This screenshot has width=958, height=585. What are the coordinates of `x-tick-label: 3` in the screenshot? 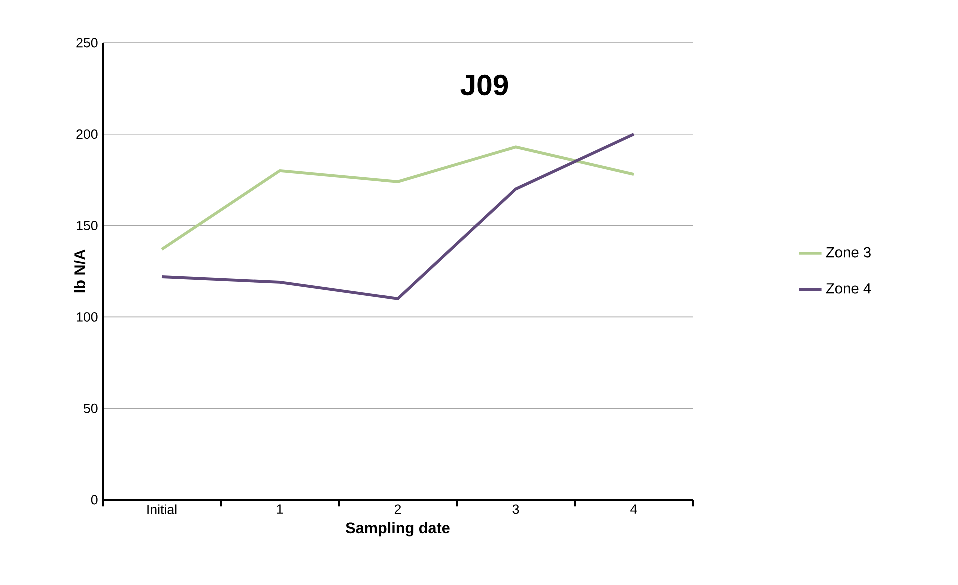 It's located at (516, 509).